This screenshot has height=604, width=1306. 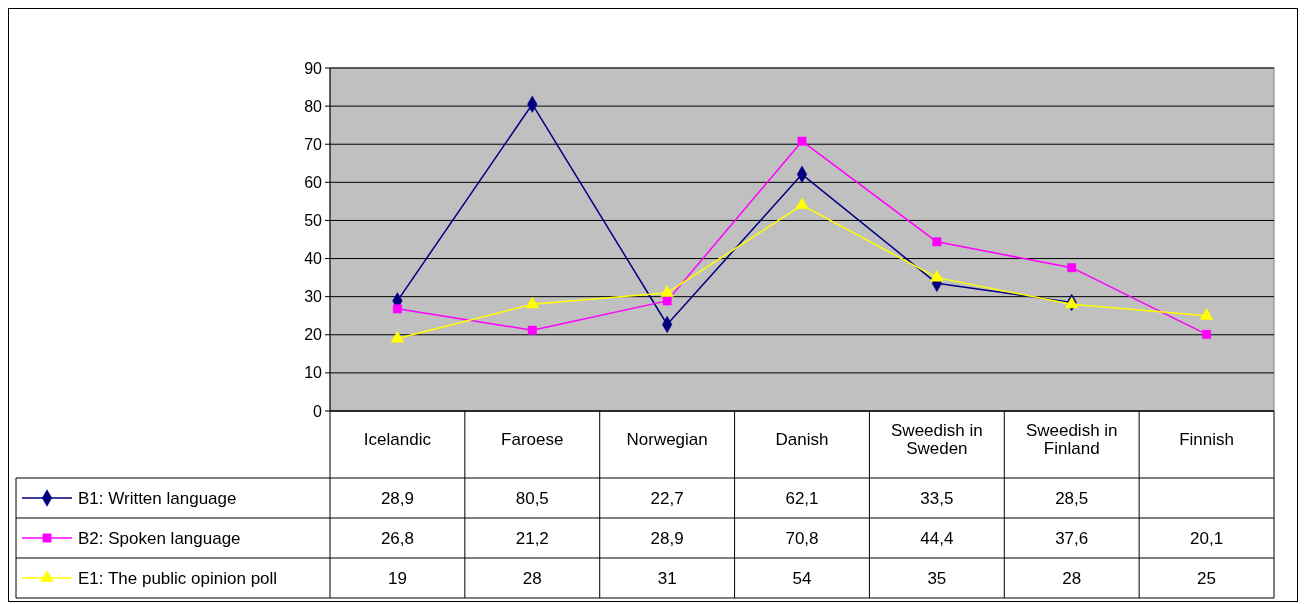 What do you see at coordinates (313, 335) in the screenshot?
I see `y-tick-label: 20` at bounding box center [313, 335].